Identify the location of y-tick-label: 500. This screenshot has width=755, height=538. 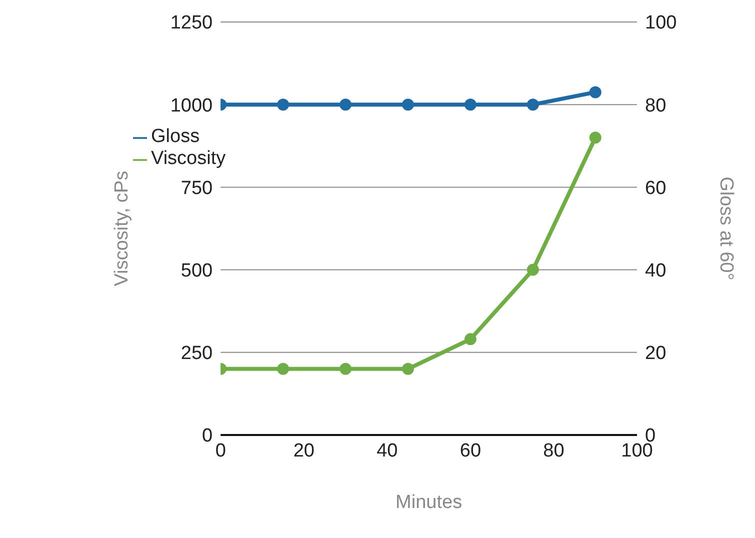
(196, 271).